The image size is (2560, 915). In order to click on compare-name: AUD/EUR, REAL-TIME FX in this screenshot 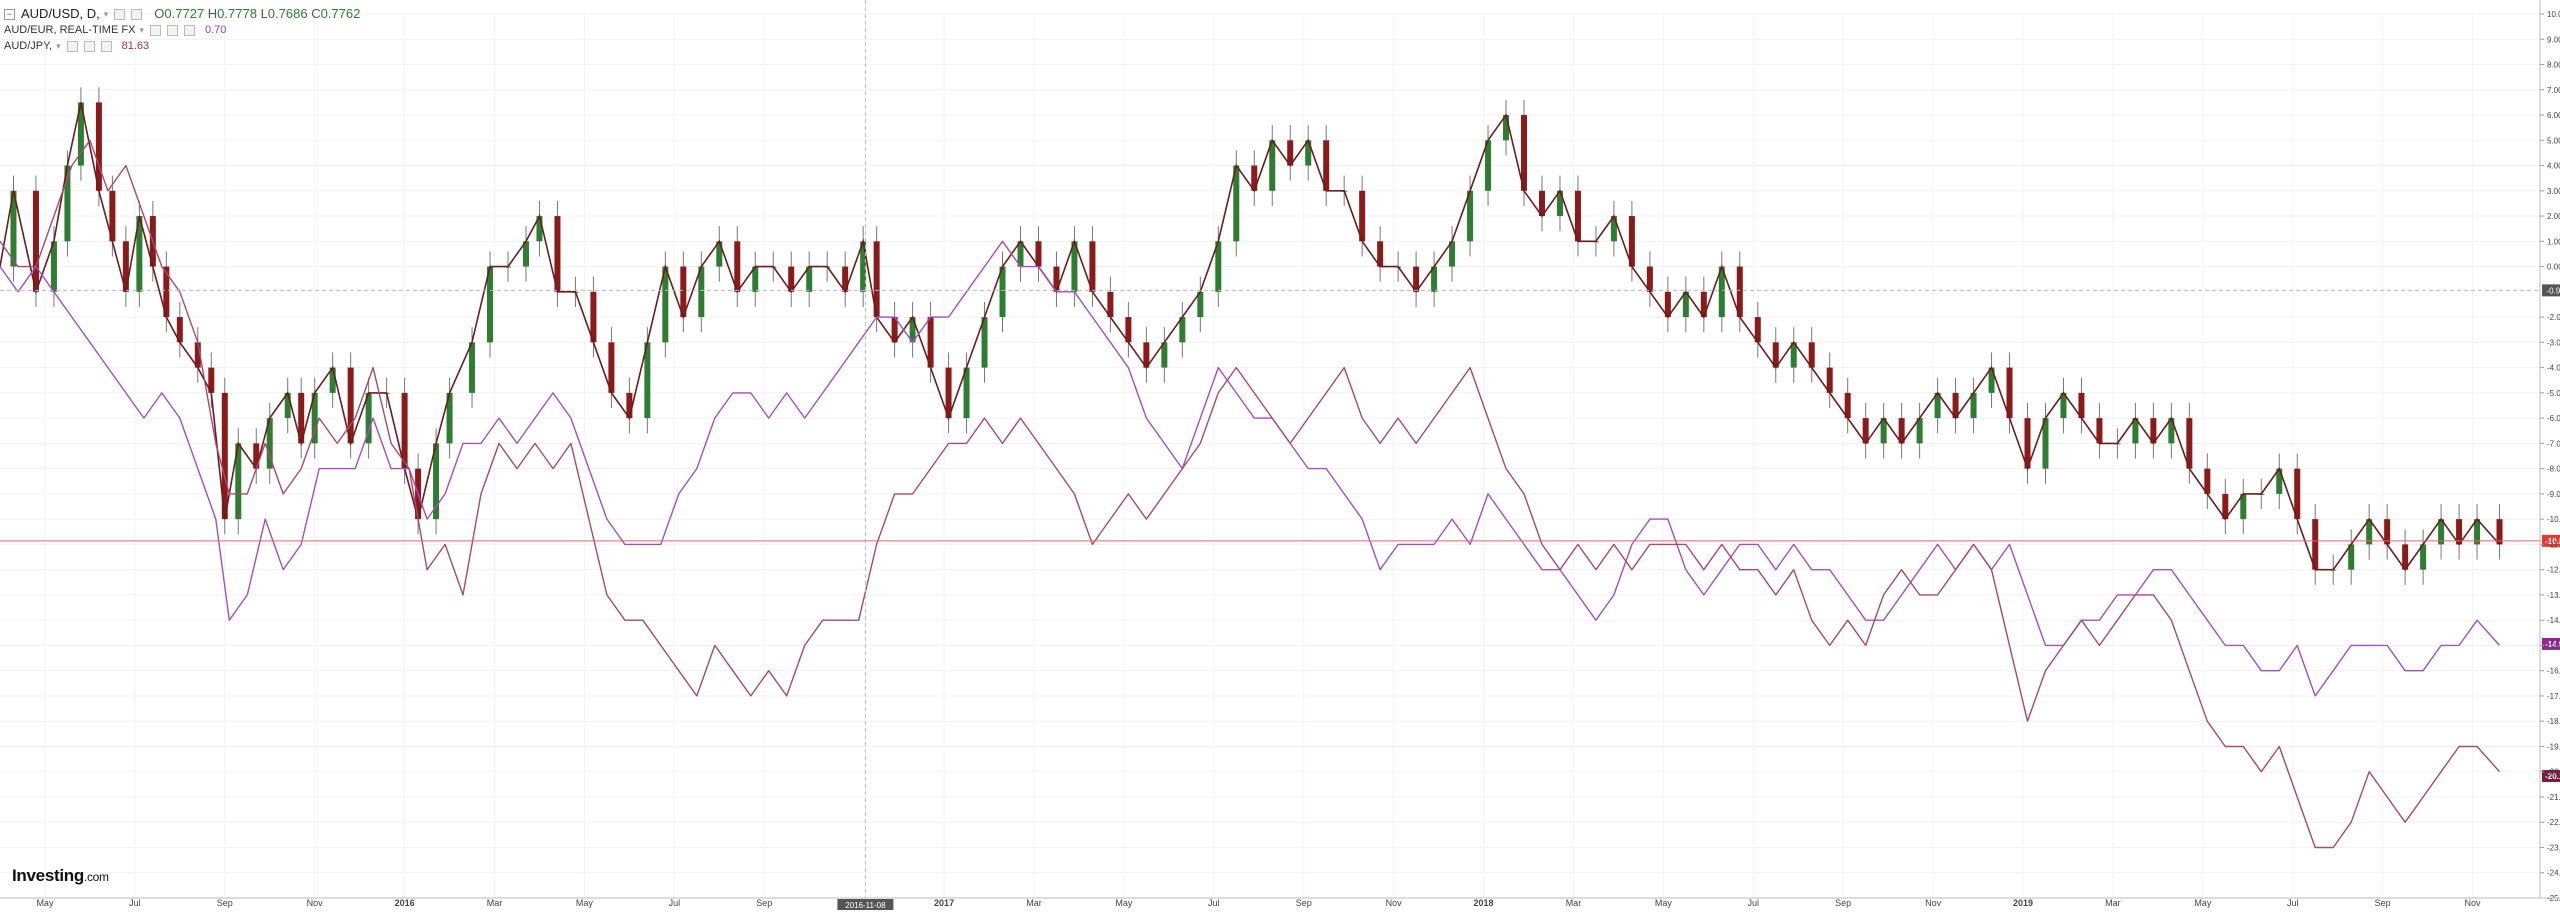, I will do `click(70, 30)`.